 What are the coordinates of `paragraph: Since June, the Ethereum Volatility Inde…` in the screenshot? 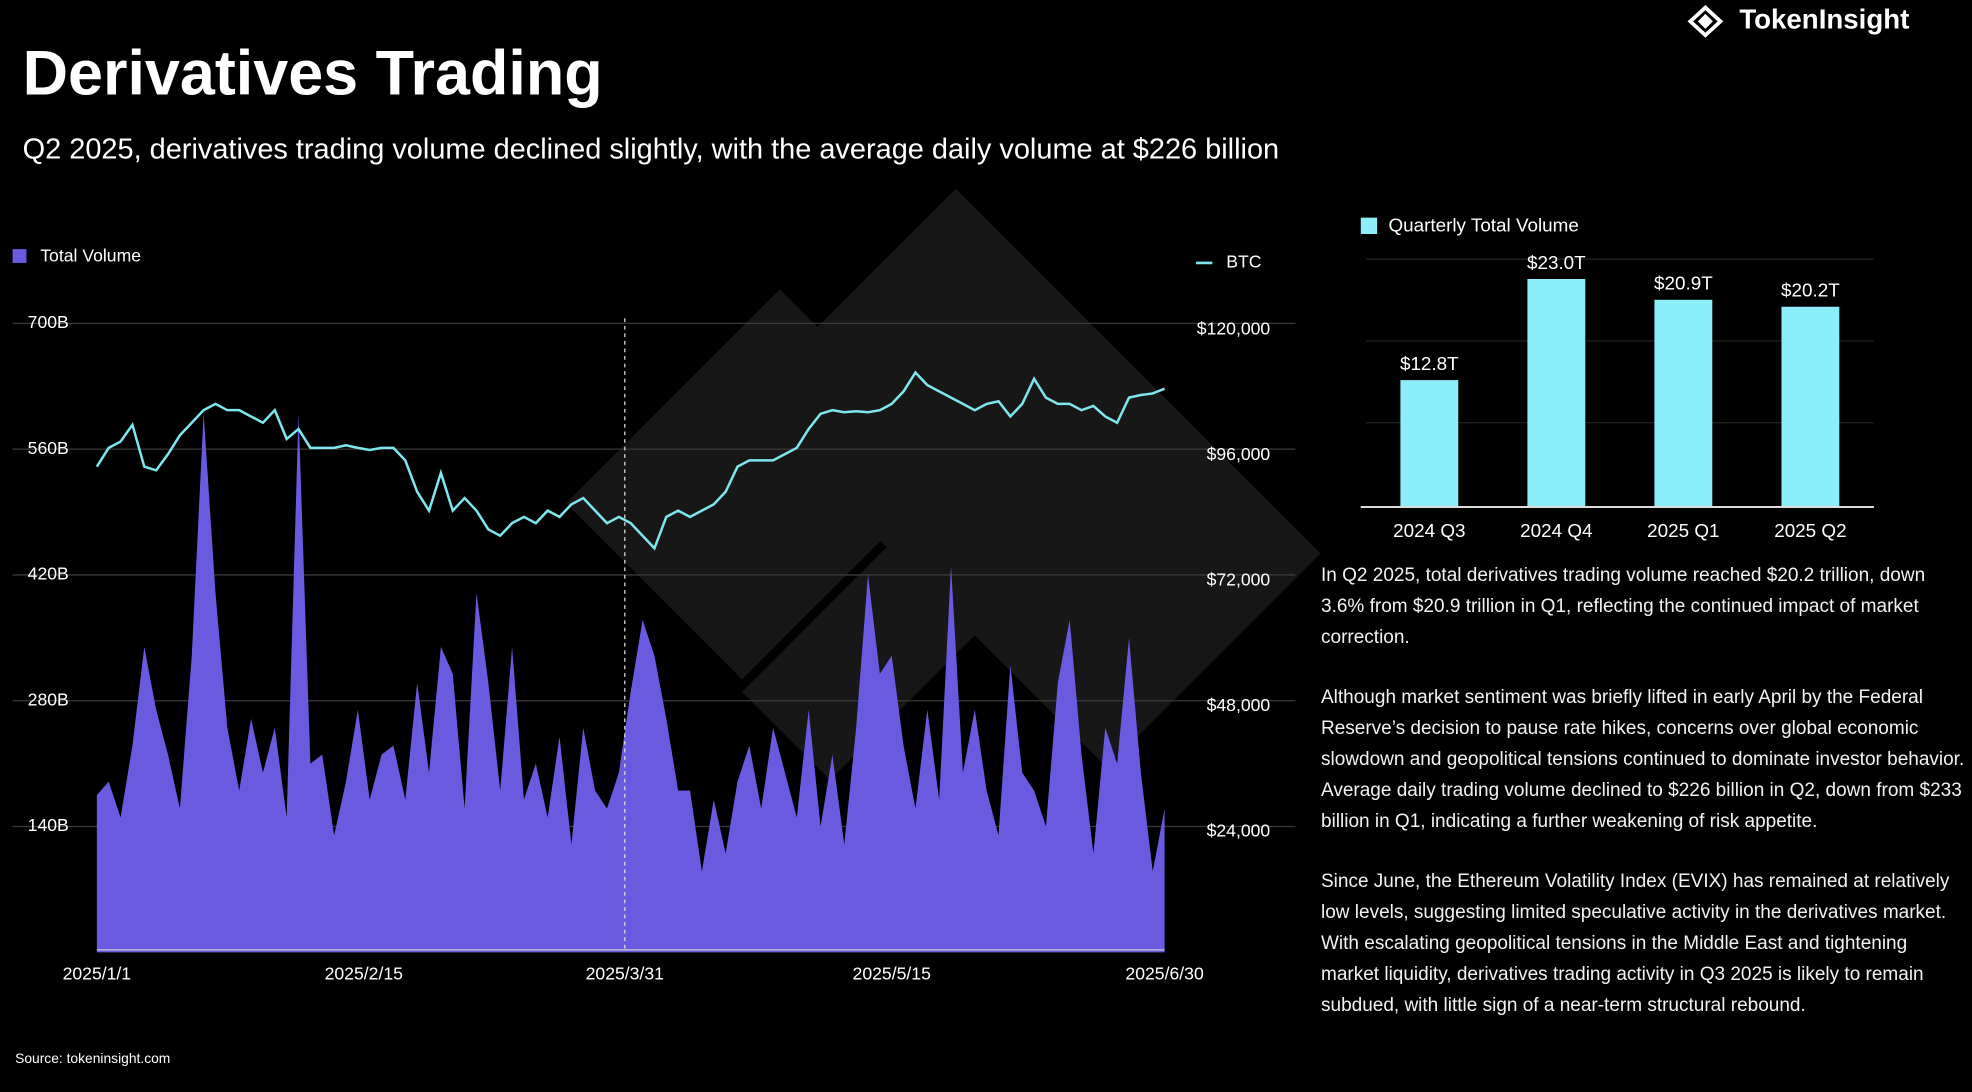 It's located at (1635, 943).